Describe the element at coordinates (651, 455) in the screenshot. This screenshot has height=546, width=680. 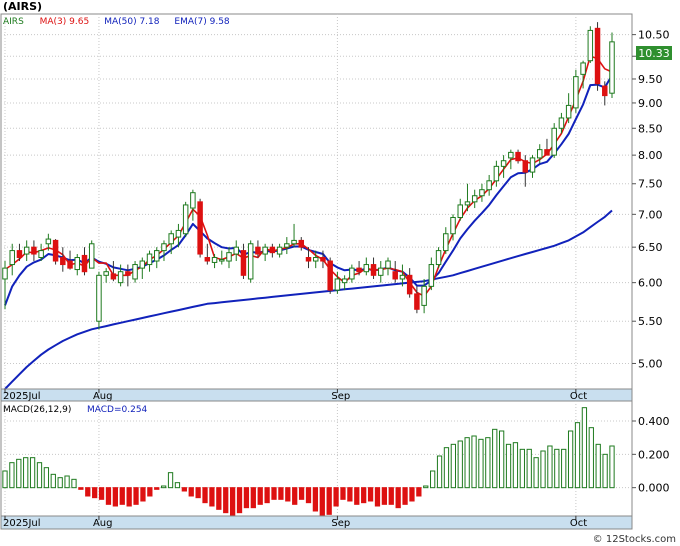
I see `macd-axis-ticks: 0.400 0.200 0.000` at that location.